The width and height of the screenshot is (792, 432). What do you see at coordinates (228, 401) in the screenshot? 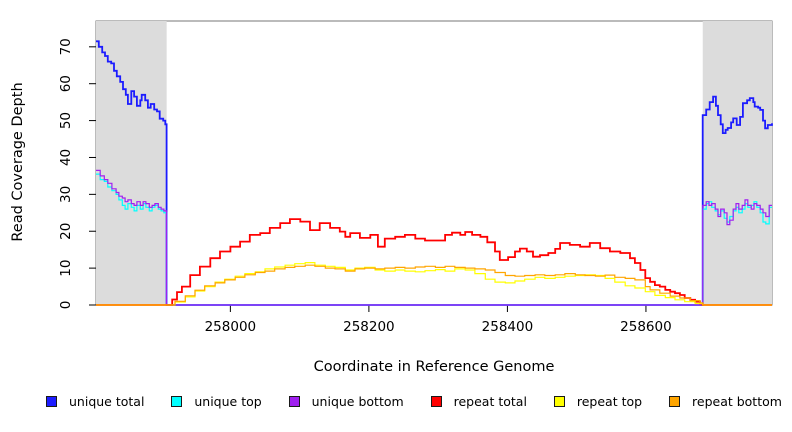
I see `legend-label-unique-top: unique top` at bounding box center [228, 401].